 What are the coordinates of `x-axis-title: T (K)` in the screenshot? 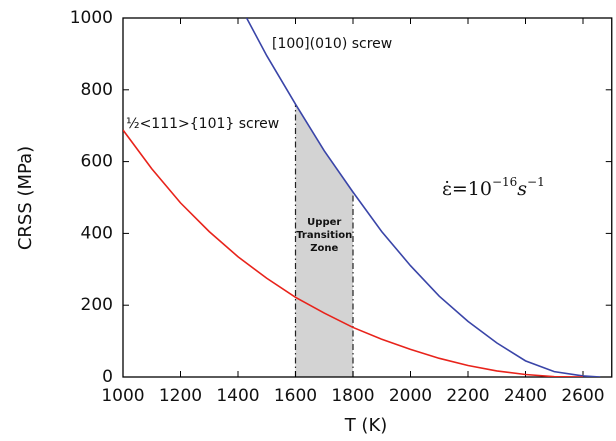 It's located at (366, 425).